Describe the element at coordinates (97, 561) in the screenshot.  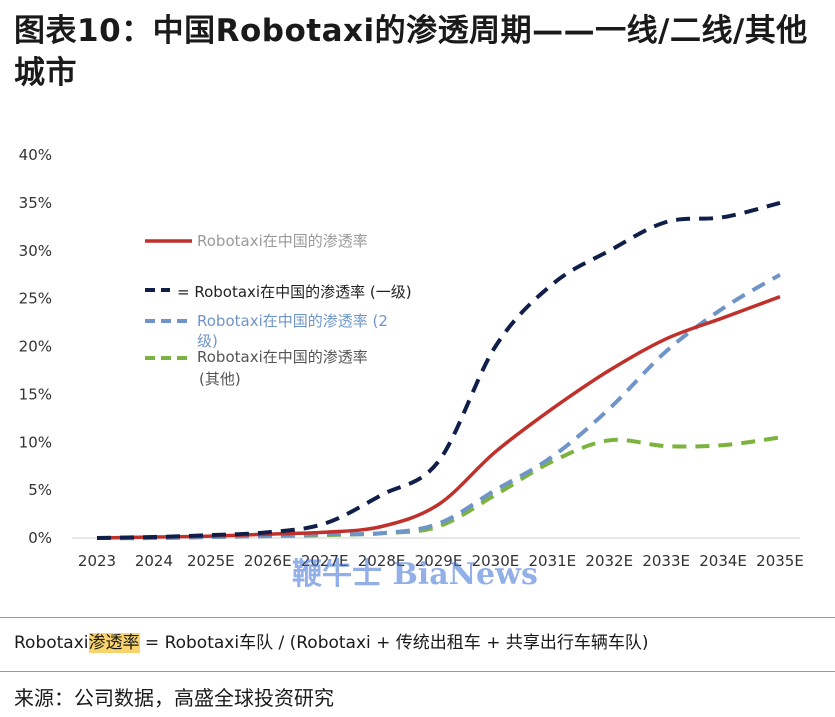
I see `x-tick-label: 2023` at that location.